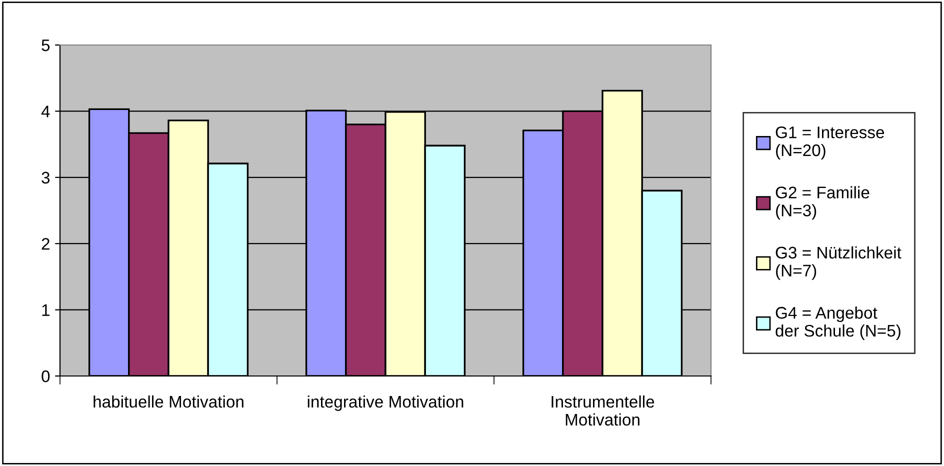  What do you see at coordinates (46, 376) in the screenshot?
I see `y-tick-label: 0` at bounding box center [46, 376].